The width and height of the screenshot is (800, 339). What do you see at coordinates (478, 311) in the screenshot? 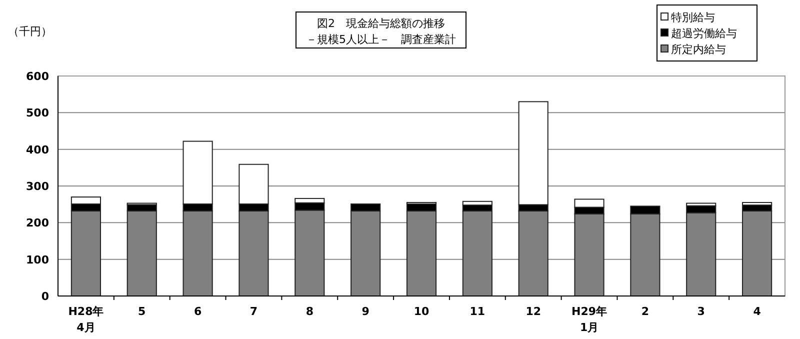
I see `x-tick-label: 11` at bounding box center [478, 311].